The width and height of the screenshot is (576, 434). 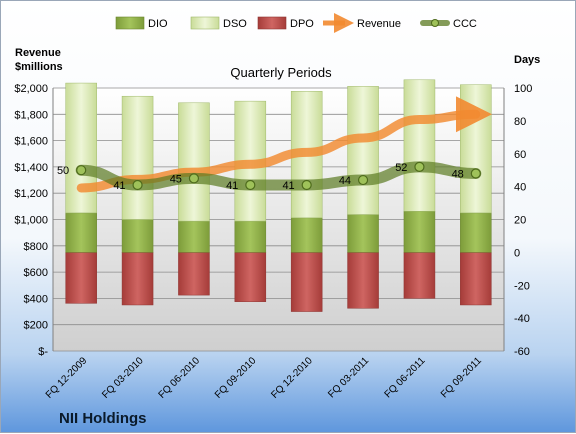 I want to click on right-tick-label: 60, so click(x=520, y=155).